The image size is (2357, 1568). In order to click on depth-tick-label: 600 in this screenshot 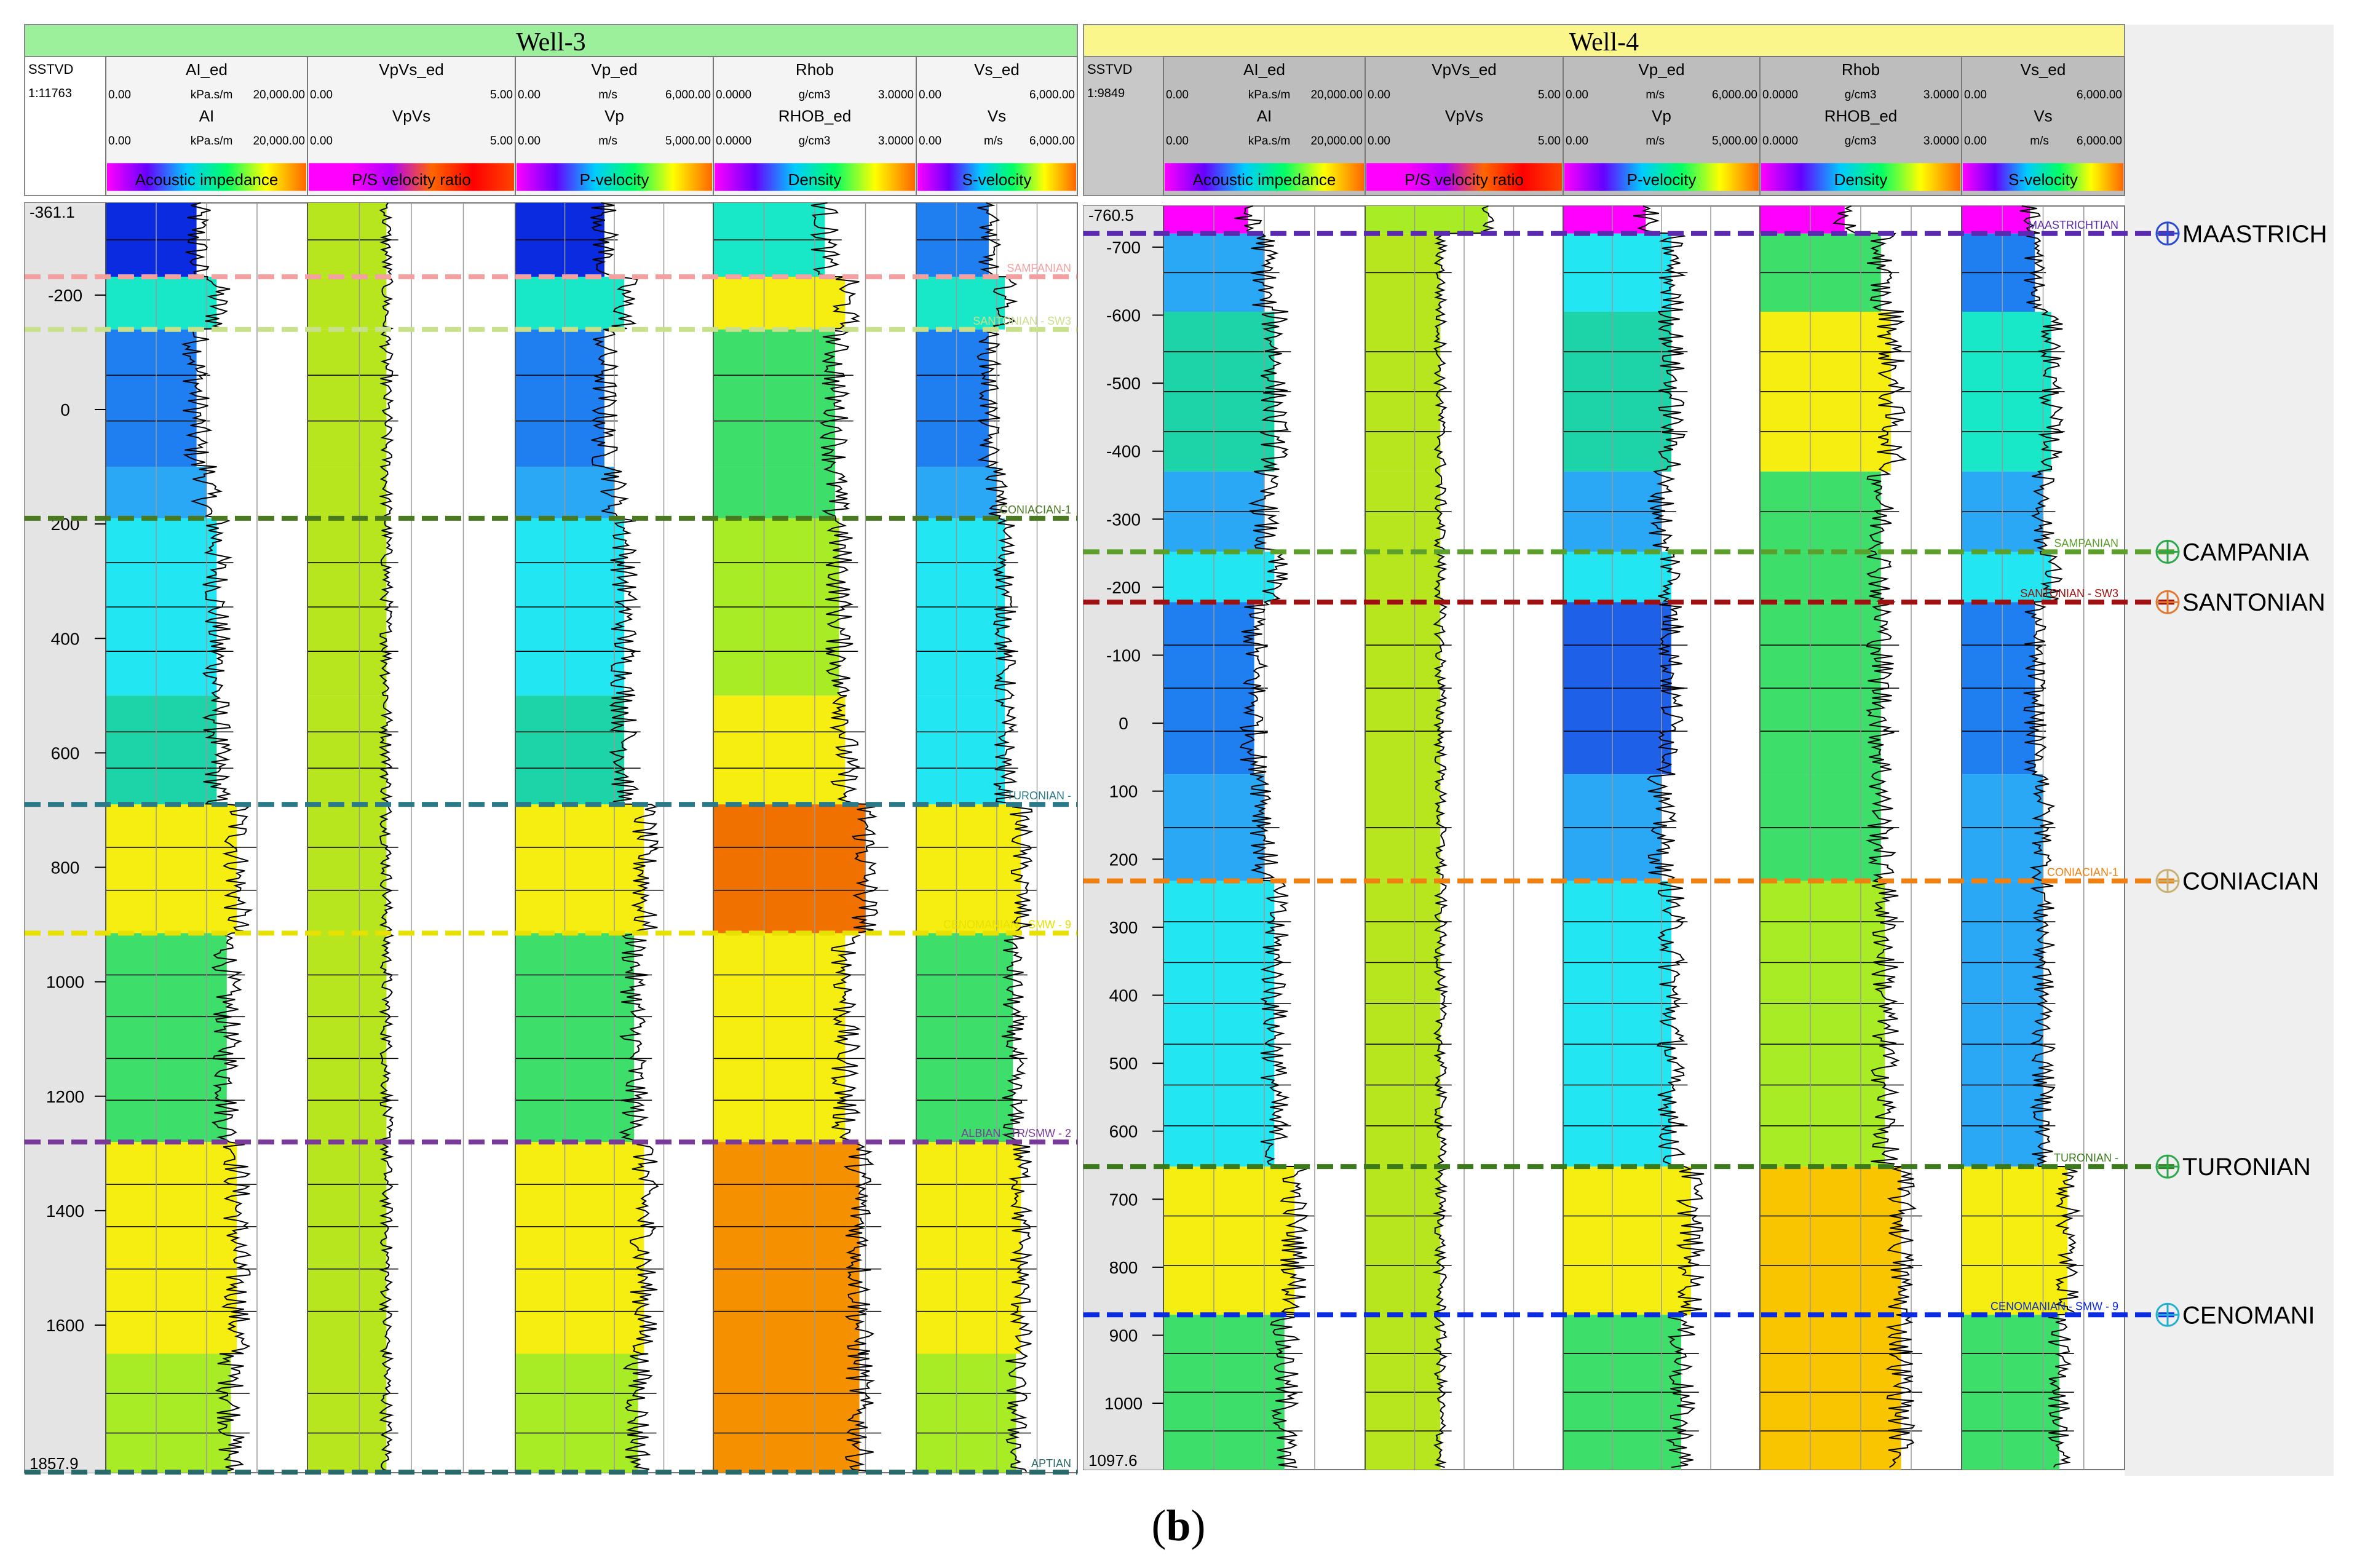, I will do `click(1124, 1131)`.